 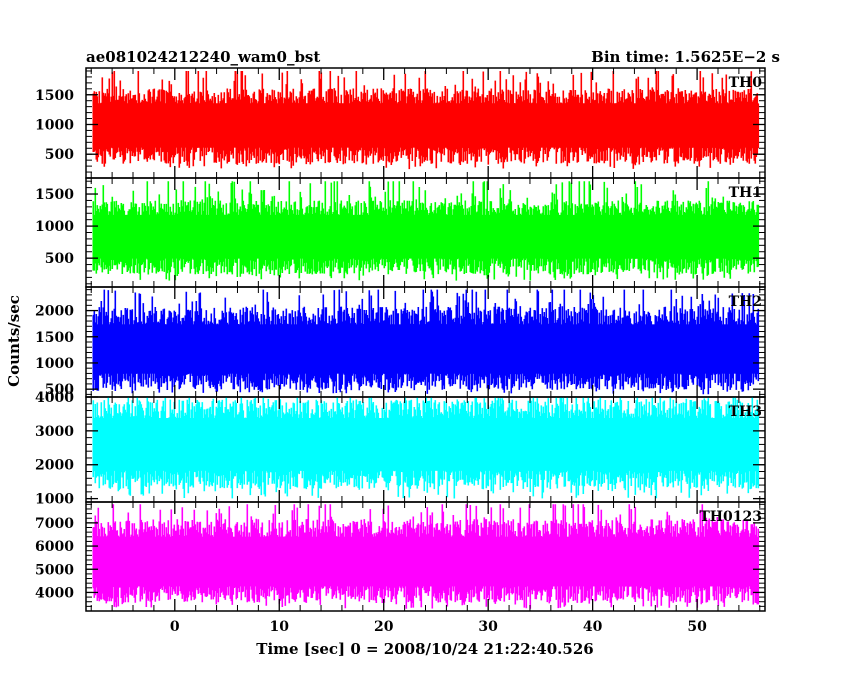 I want to click on series-core-th3, so click(x=426, y=444).